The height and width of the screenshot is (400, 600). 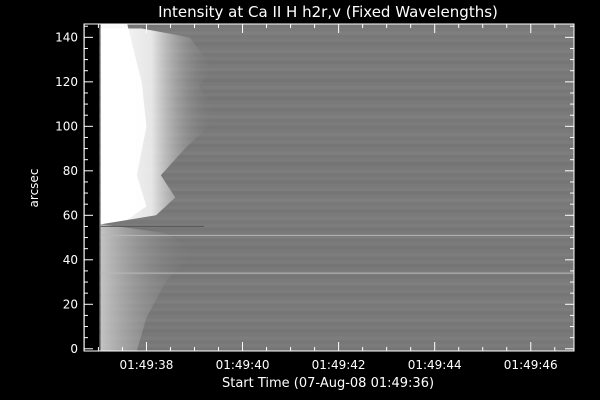 What do you see at coordinates (123, 124) in the screenshot?
I see `emission-core` at bounding box center [123, 124].